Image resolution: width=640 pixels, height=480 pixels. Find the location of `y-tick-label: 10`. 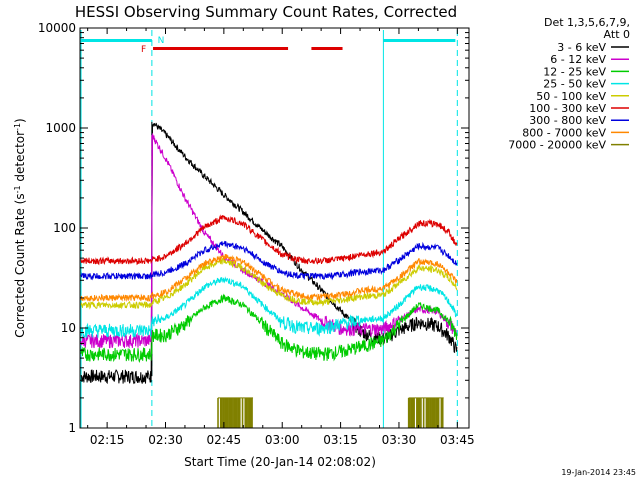

y-tick-label: 10 is located at coordinates (68, 328).